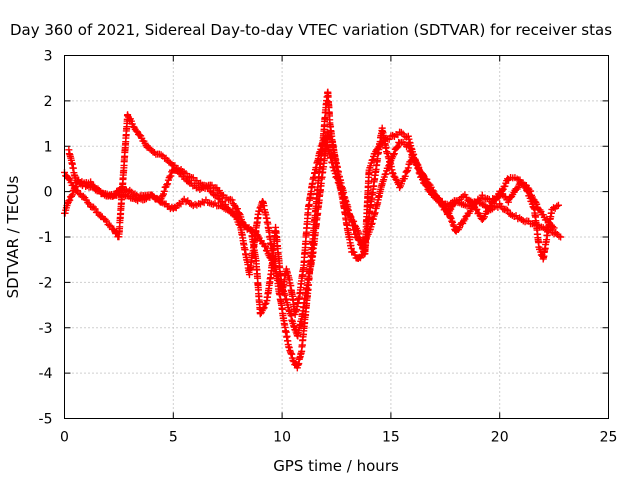 This screenshot has width=640, height=480. I want to click on y-tick-labels: 3 2 1 0 -1 -2 -3 -4 -5, so click(46, 238).